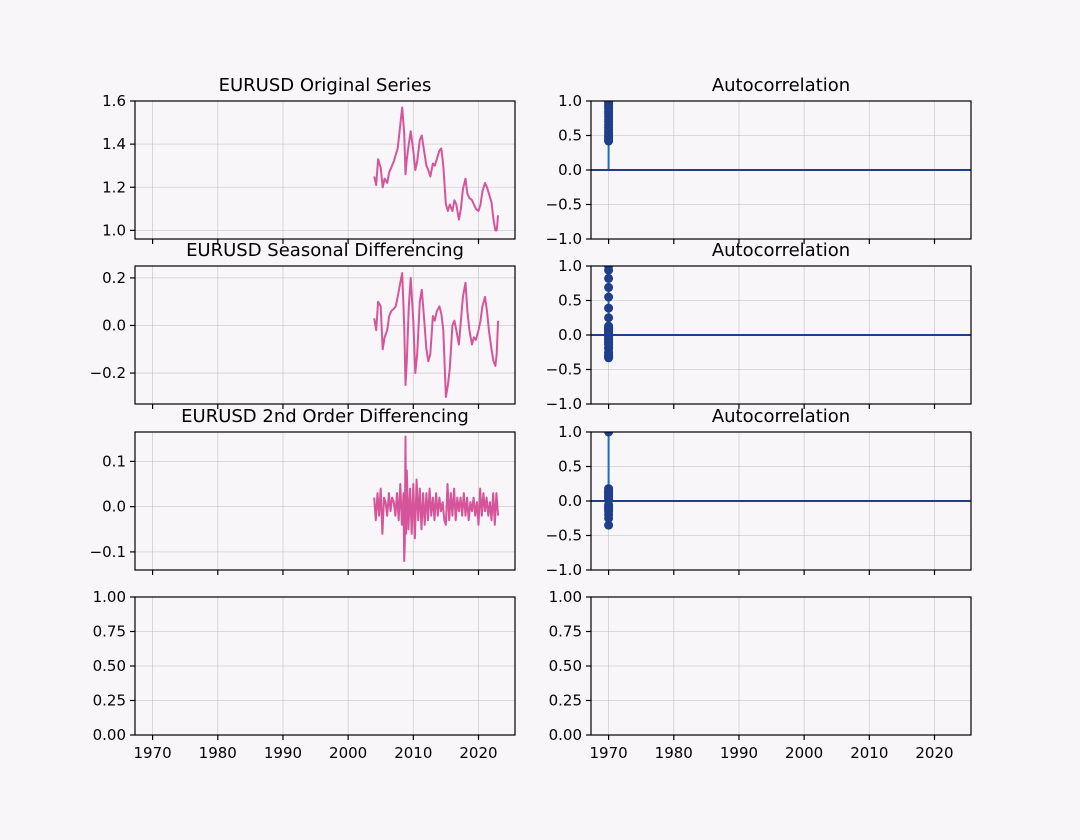  What do you see at coordinates (325, 250) in the screenshot?
I see `subplot-title: EURUSD Seasonal Differencing` at bounding box center [325, 250].